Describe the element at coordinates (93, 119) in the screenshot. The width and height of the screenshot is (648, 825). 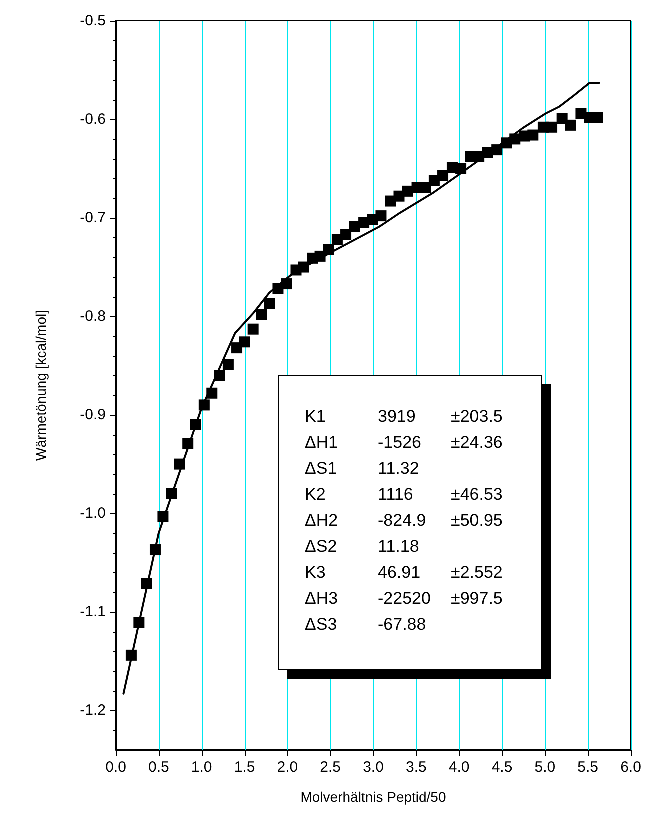
I see `y-tick-label: -0.6` at that location.